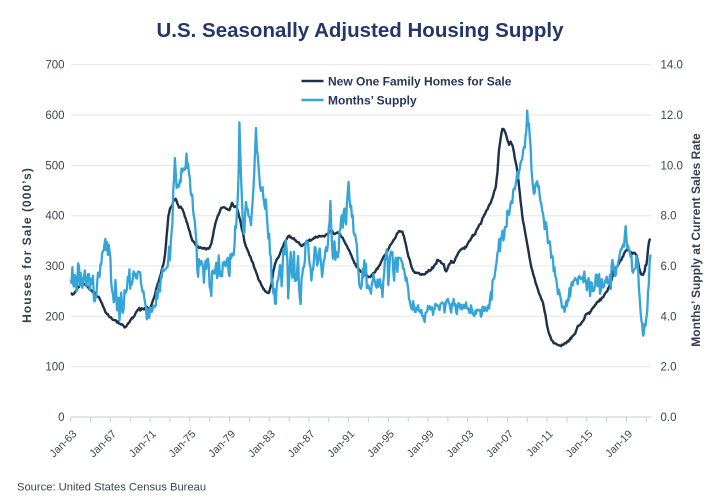 The image size is (720, 500). Describe the element at coordinates (54, 317) in the screenshot. I see `svg-text: 200` at that location.